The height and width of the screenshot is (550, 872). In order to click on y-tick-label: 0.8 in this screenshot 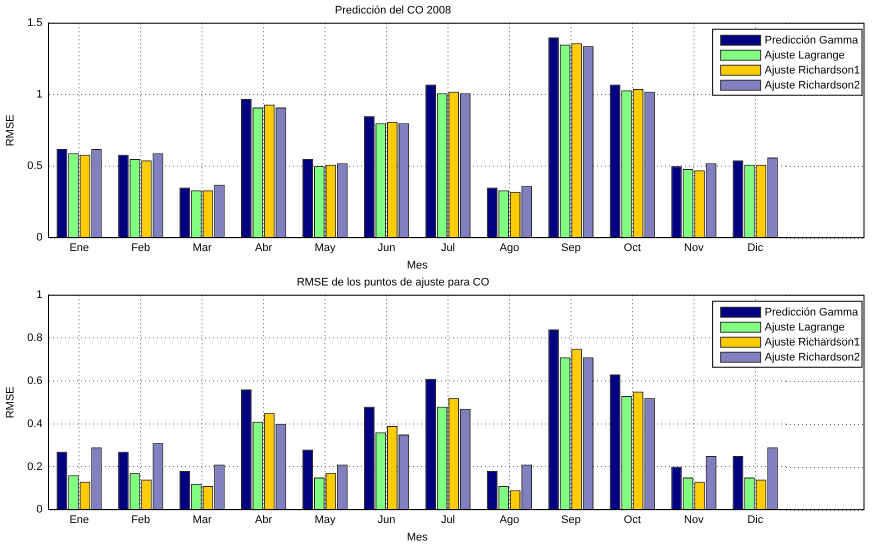, I will do `click(34, 338)`.